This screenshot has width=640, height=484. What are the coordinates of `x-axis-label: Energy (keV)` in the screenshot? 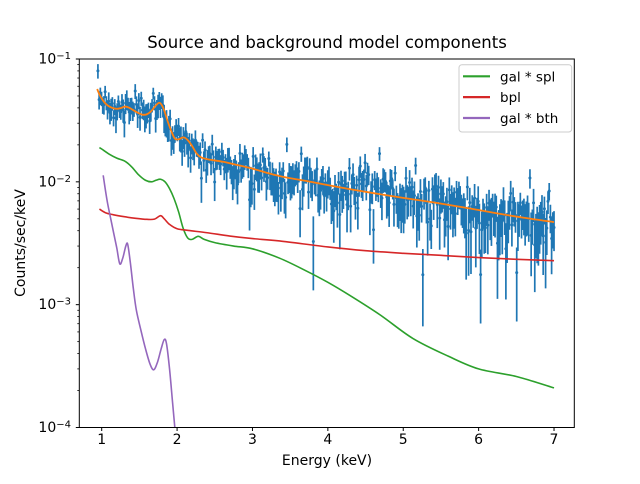 It's located at (327, 461).